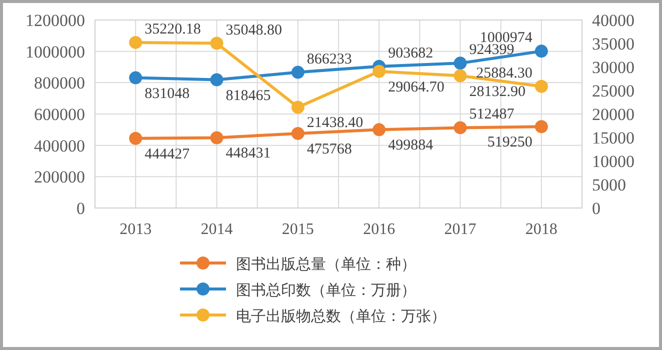 The image size is (662, 350). Describe the element at coordinates (491, 50) in the screenshot. I see `data-label: 924399` at that location.